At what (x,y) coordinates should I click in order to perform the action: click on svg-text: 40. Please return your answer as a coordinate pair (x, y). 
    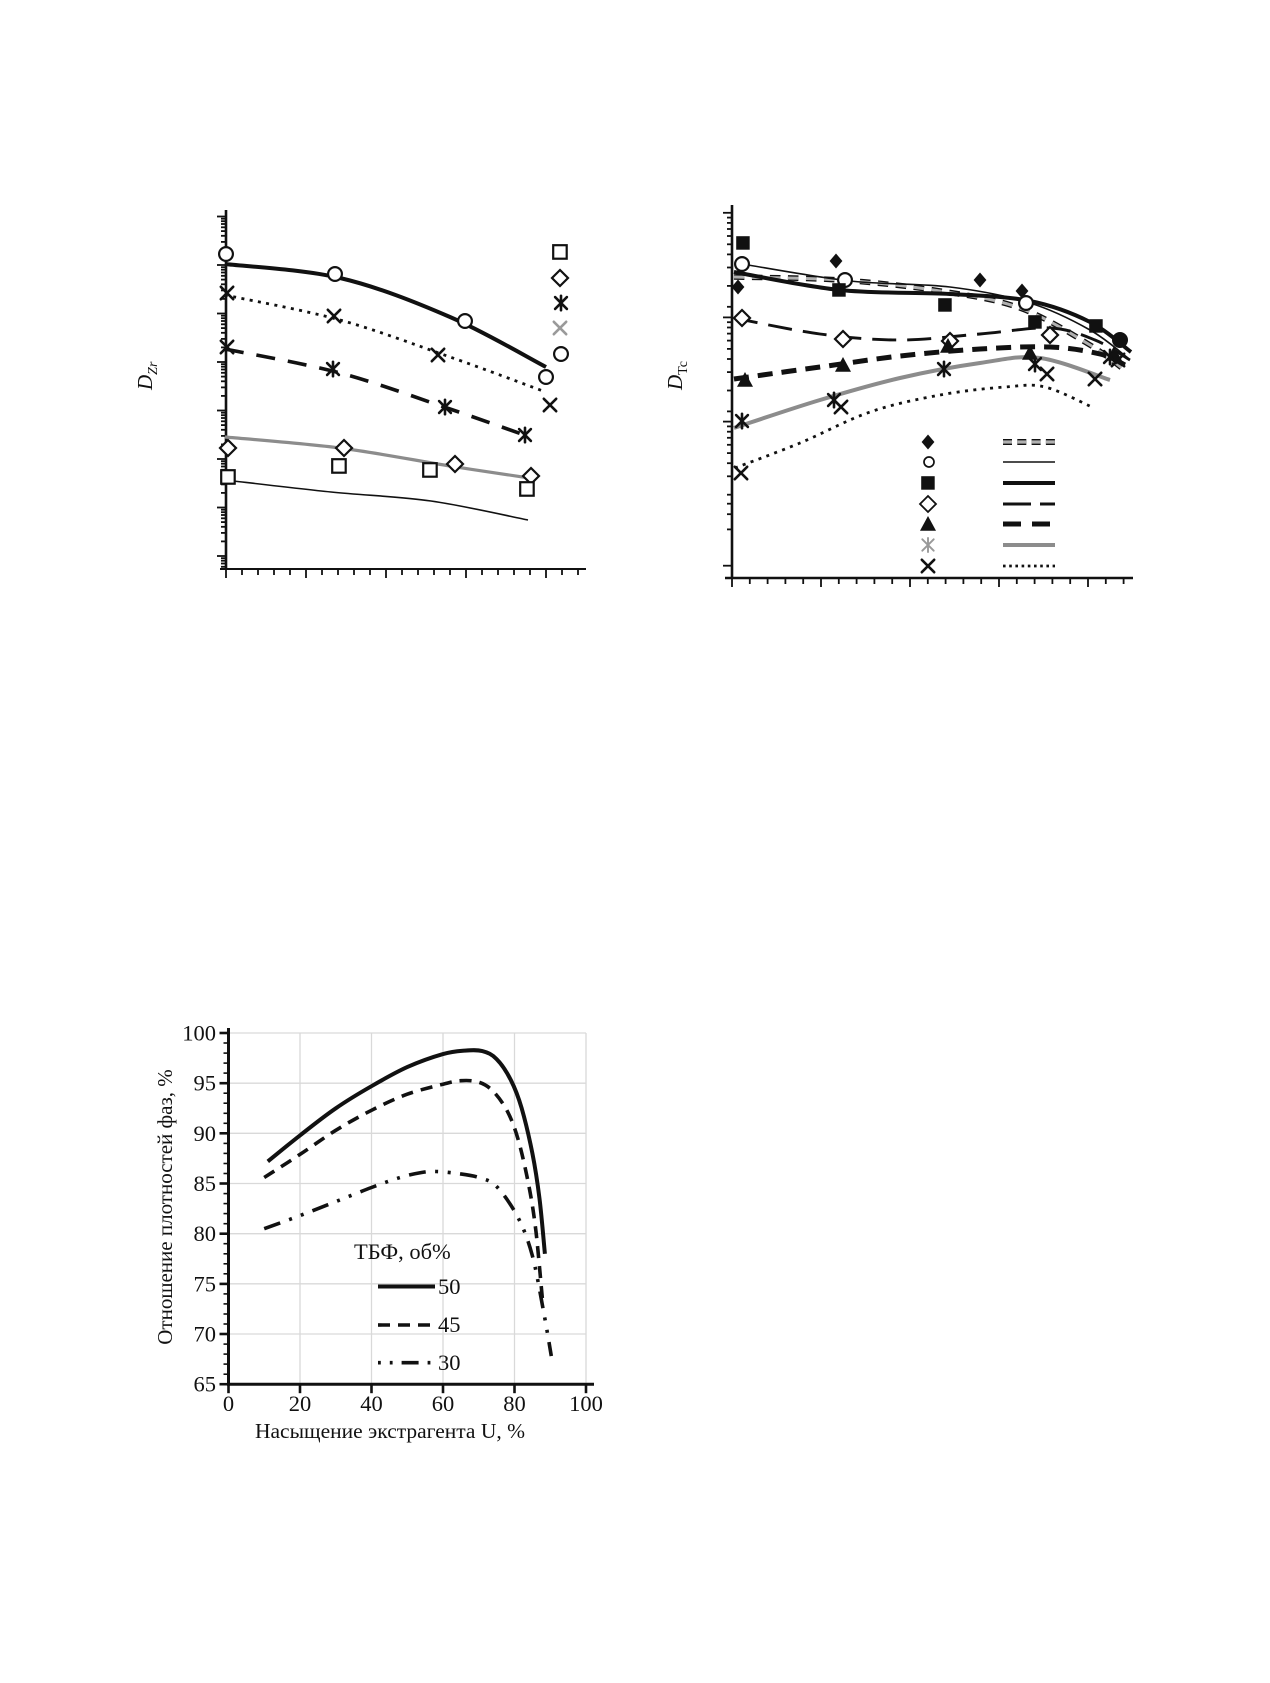
    Looking at the image, I should click on (371, 1403).